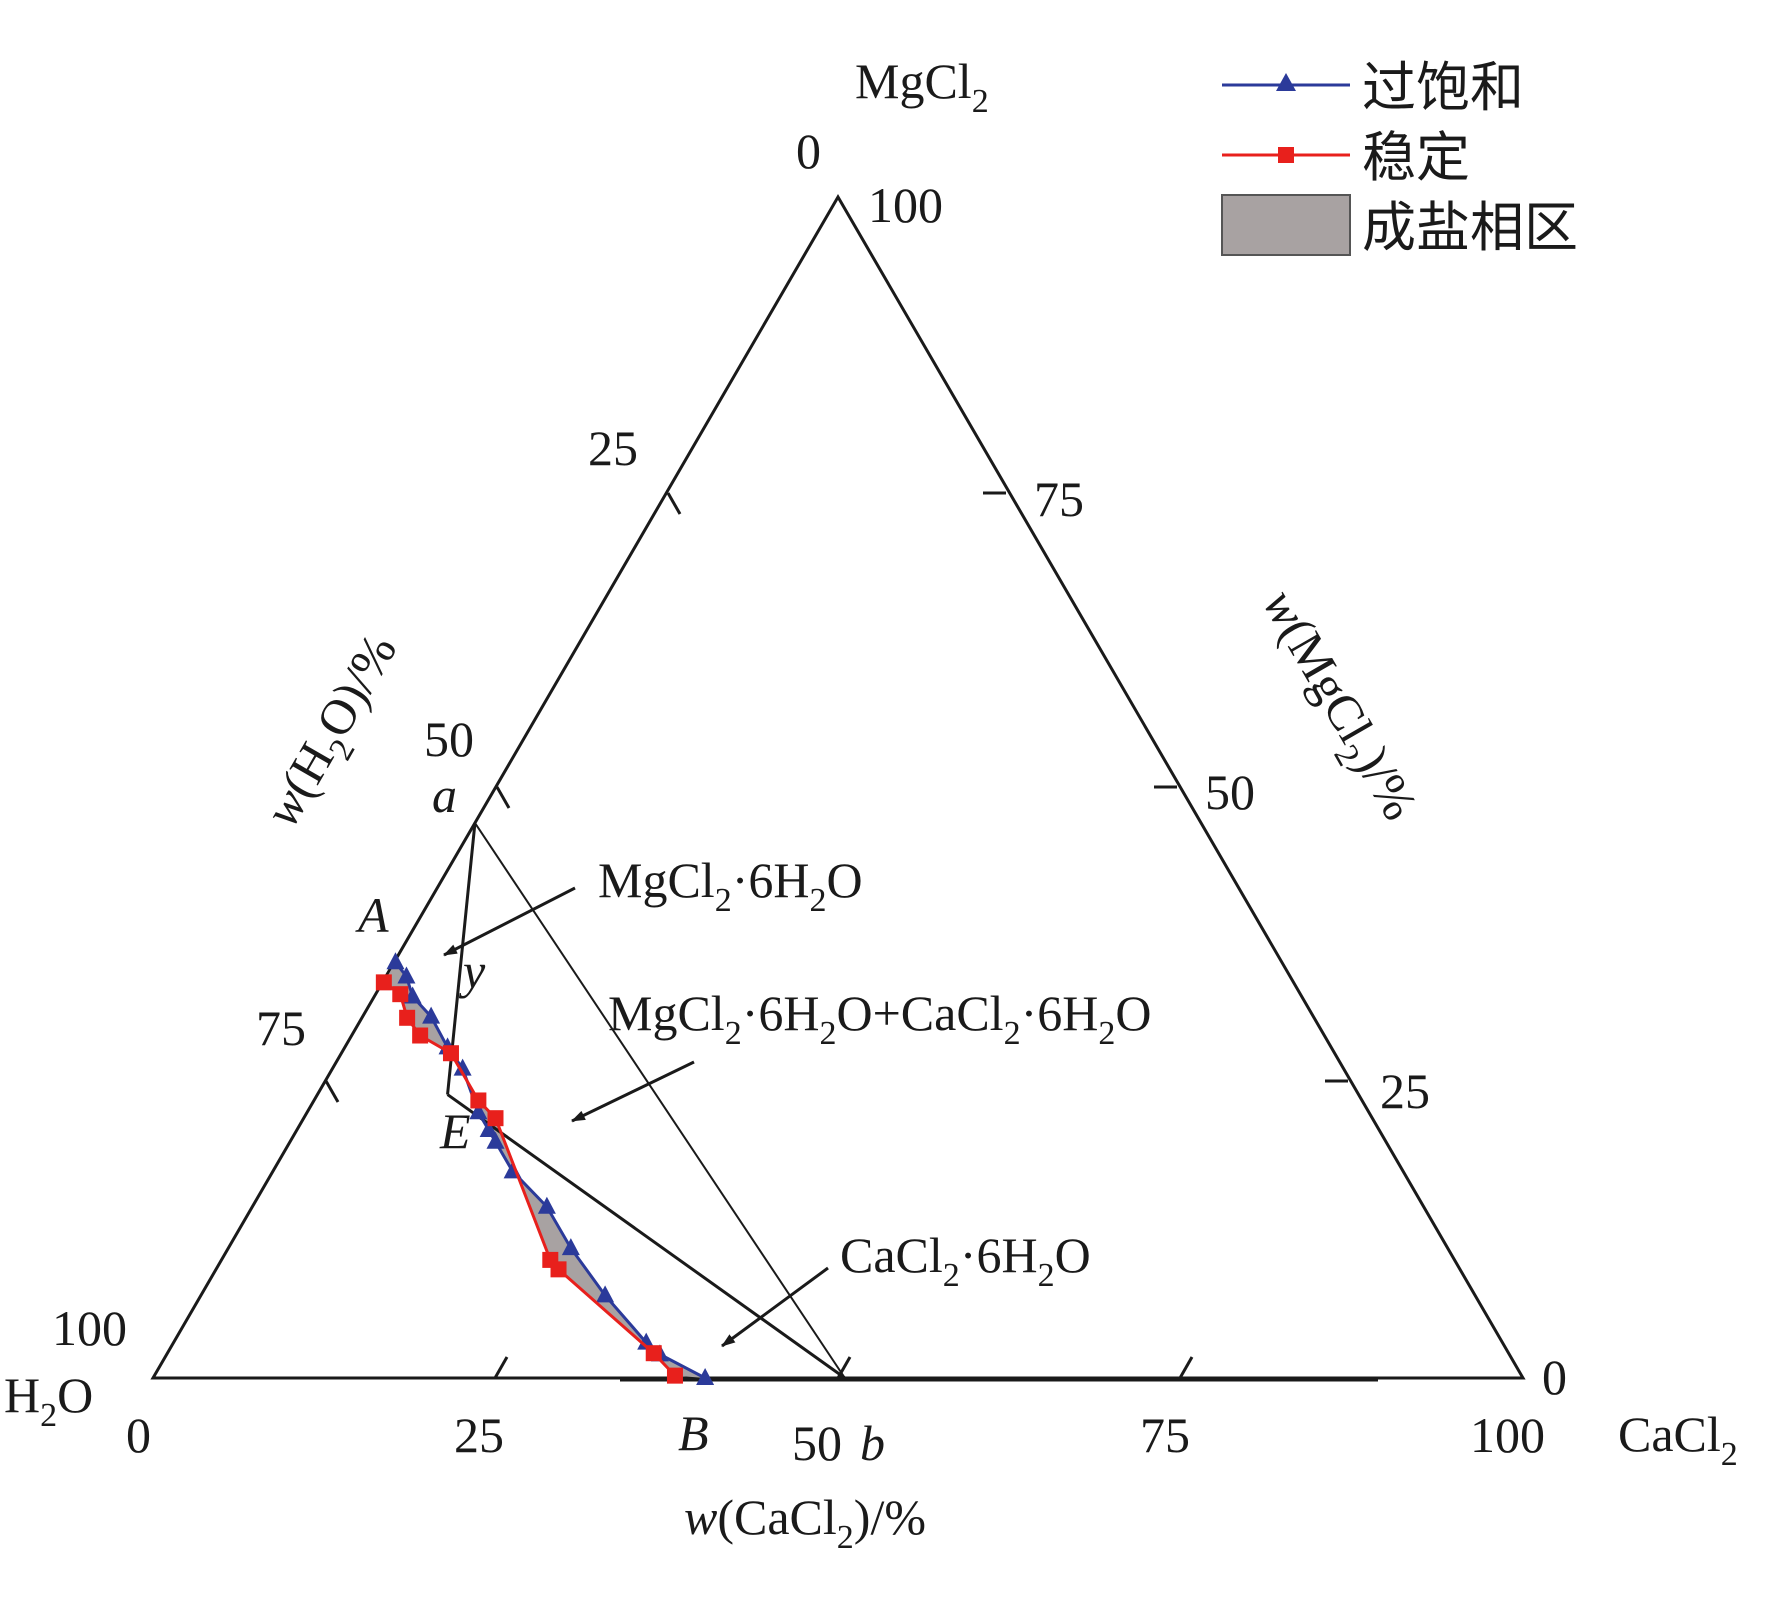 This screenshot has height=1600, width=1772. Describe the element at coordinates (1059, 499) in the screenshot. I see `mgcl2-tick-75: 75` at that location.